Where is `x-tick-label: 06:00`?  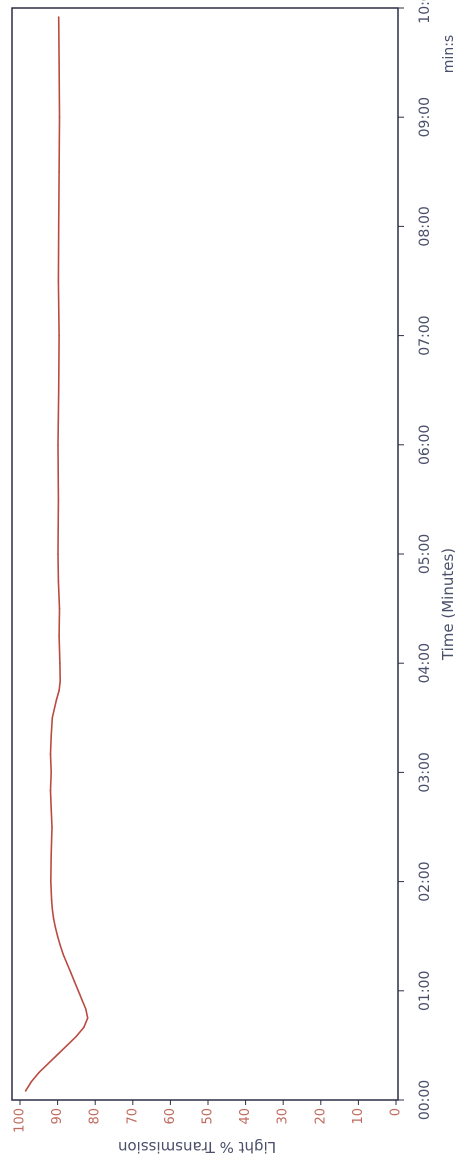 x-tick-label: 06:00 is located at coordinates (425, 445).